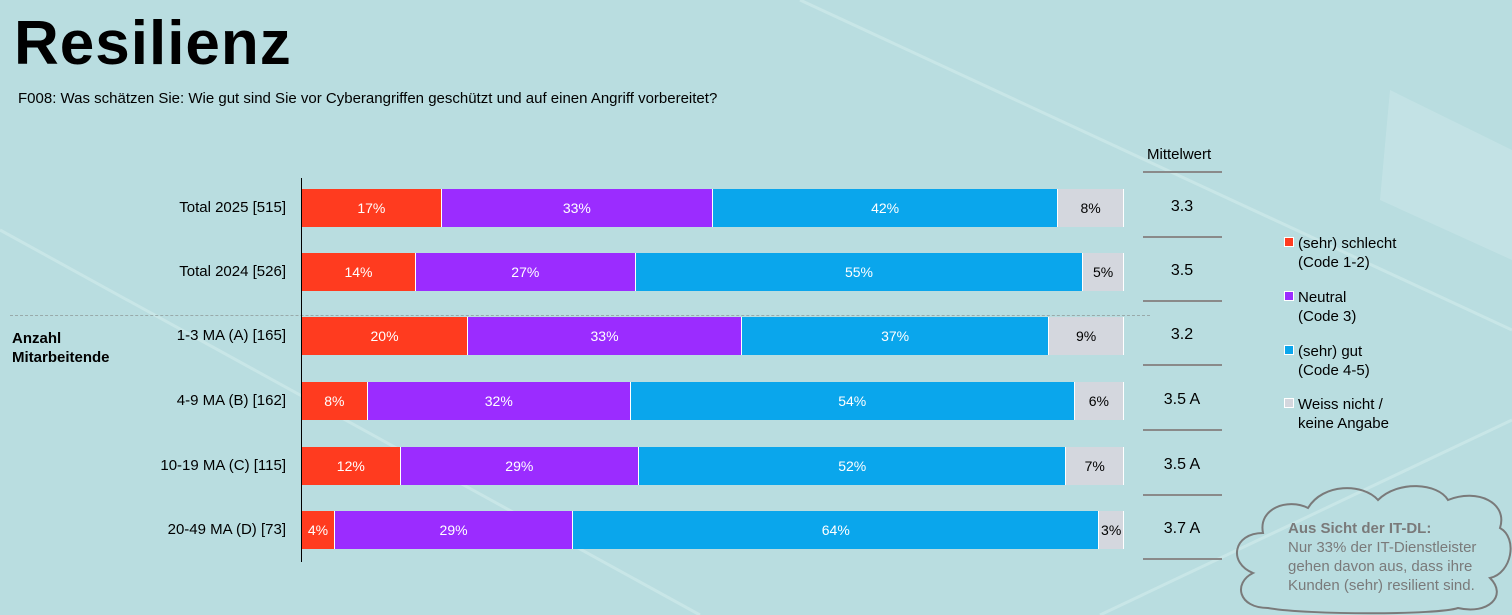 Image resolution: width=1512 pixels, height=615 pixels. I want to click on legend-label: (Code 4-5), so click(1334, 370).